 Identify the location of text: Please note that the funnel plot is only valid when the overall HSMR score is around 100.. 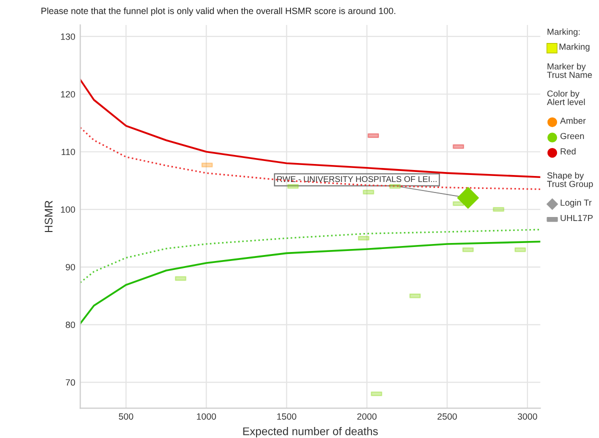
(218, 11).